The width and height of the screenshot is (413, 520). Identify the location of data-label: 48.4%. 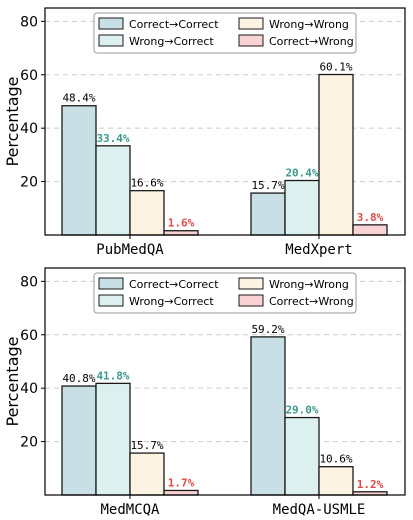
(78, 98).